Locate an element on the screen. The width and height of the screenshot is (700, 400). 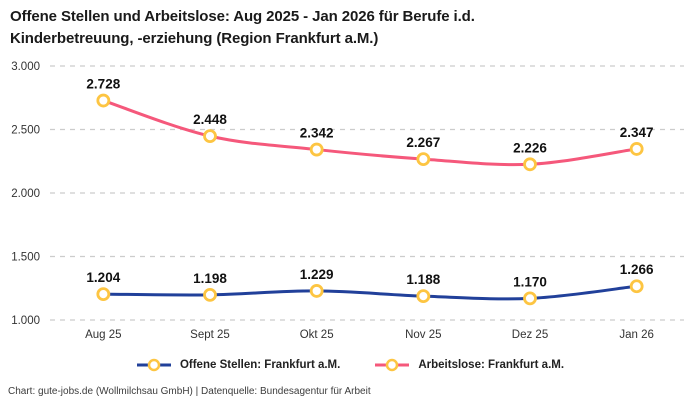
svg-text: 2.000 is located at coordinates (25, 194).